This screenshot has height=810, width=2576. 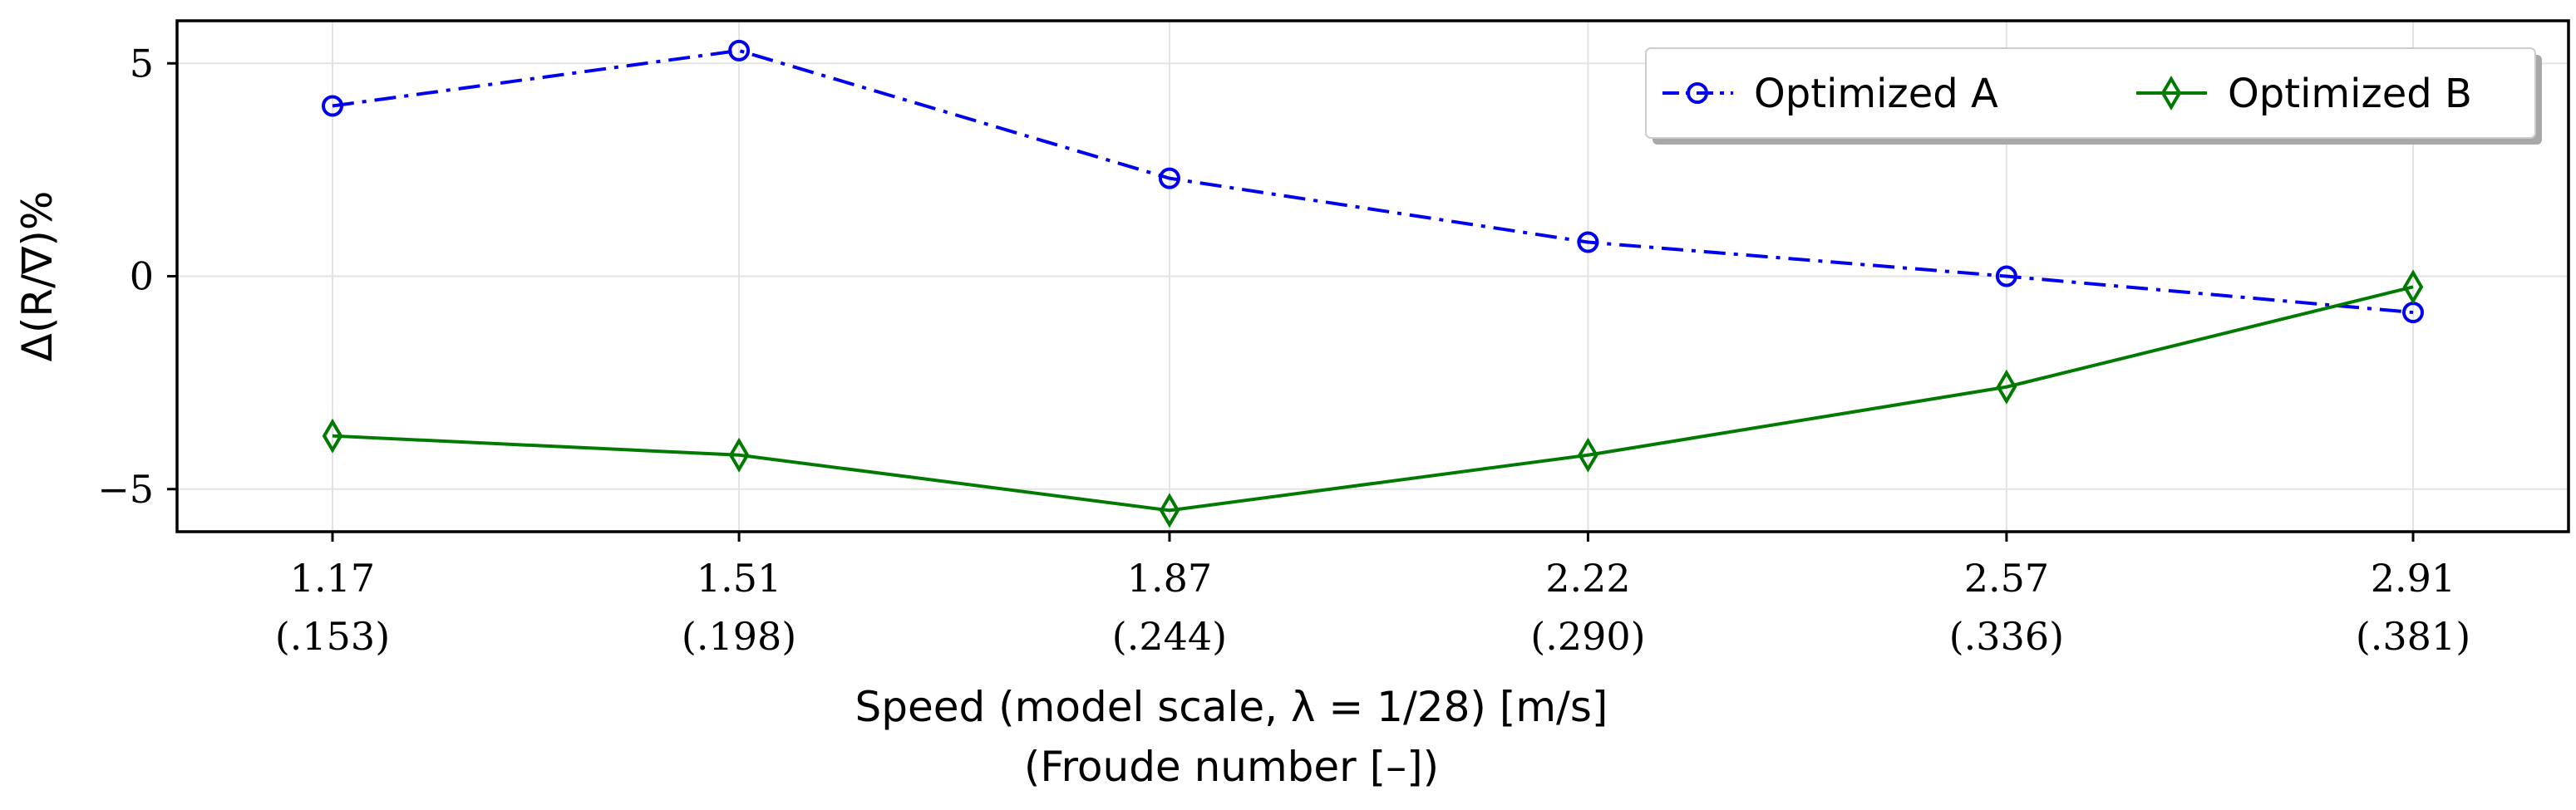 I want to click on x-axis-subtitle: (Froude number [–]), so click(x=1231, y=767).